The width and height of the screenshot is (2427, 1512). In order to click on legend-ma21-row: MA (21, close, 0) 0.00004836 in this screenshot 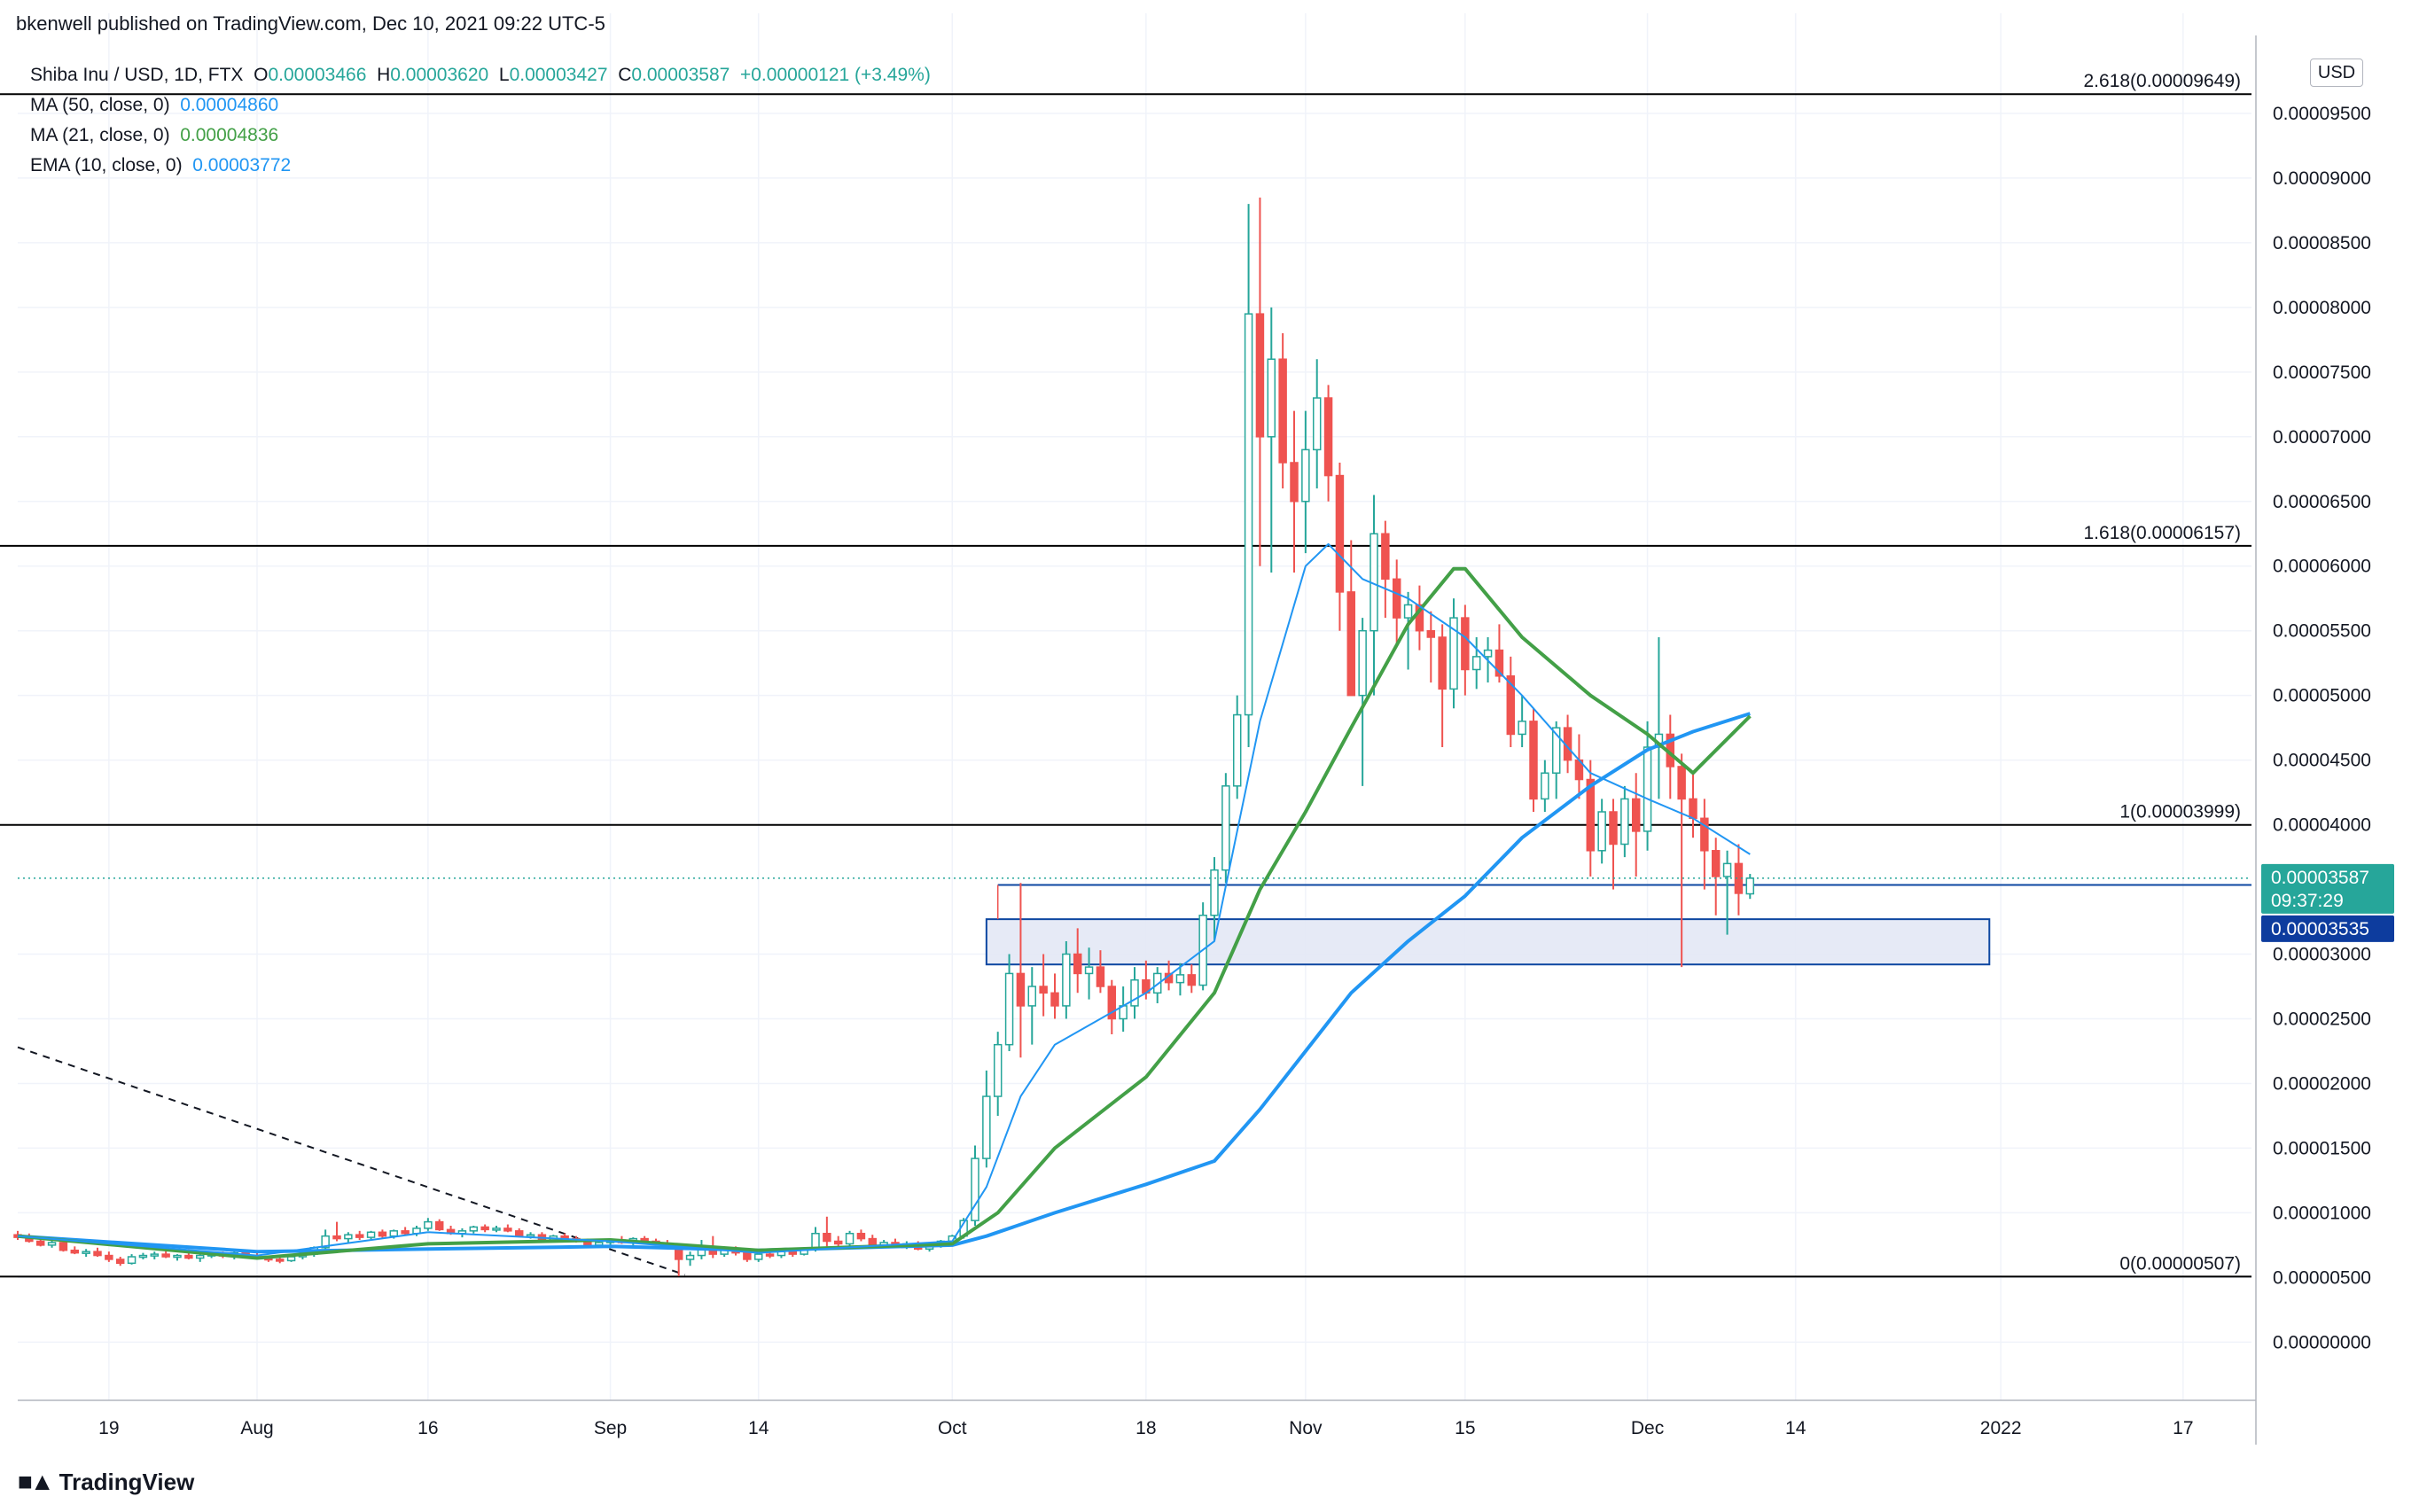, I will do `click(480, 136)`.